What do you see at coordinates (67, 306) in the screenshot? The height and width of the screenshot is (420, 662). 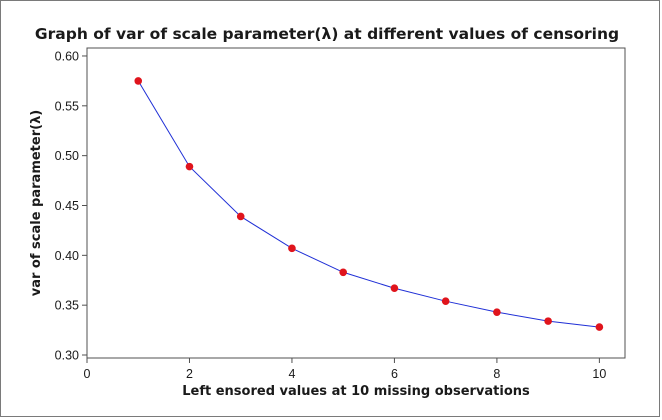 I see `y-tick-label: 0.35` at bounding box center [67, 306].